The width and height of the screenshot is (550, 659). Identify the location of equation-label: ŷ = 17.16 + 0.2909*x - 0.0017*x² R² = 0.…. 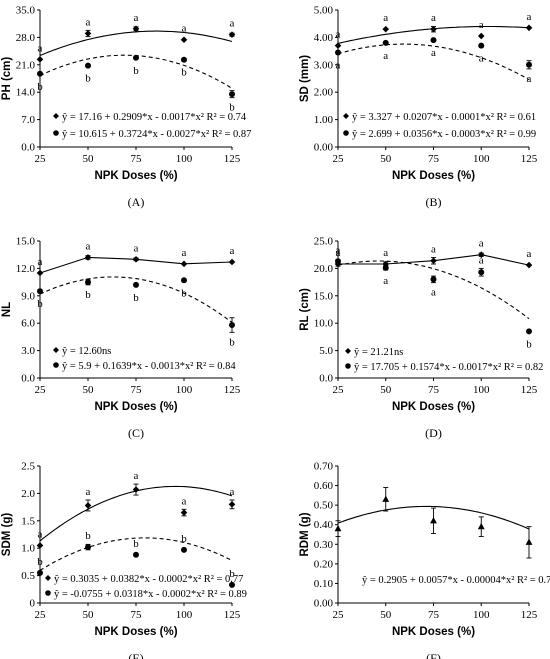
(154, 117).